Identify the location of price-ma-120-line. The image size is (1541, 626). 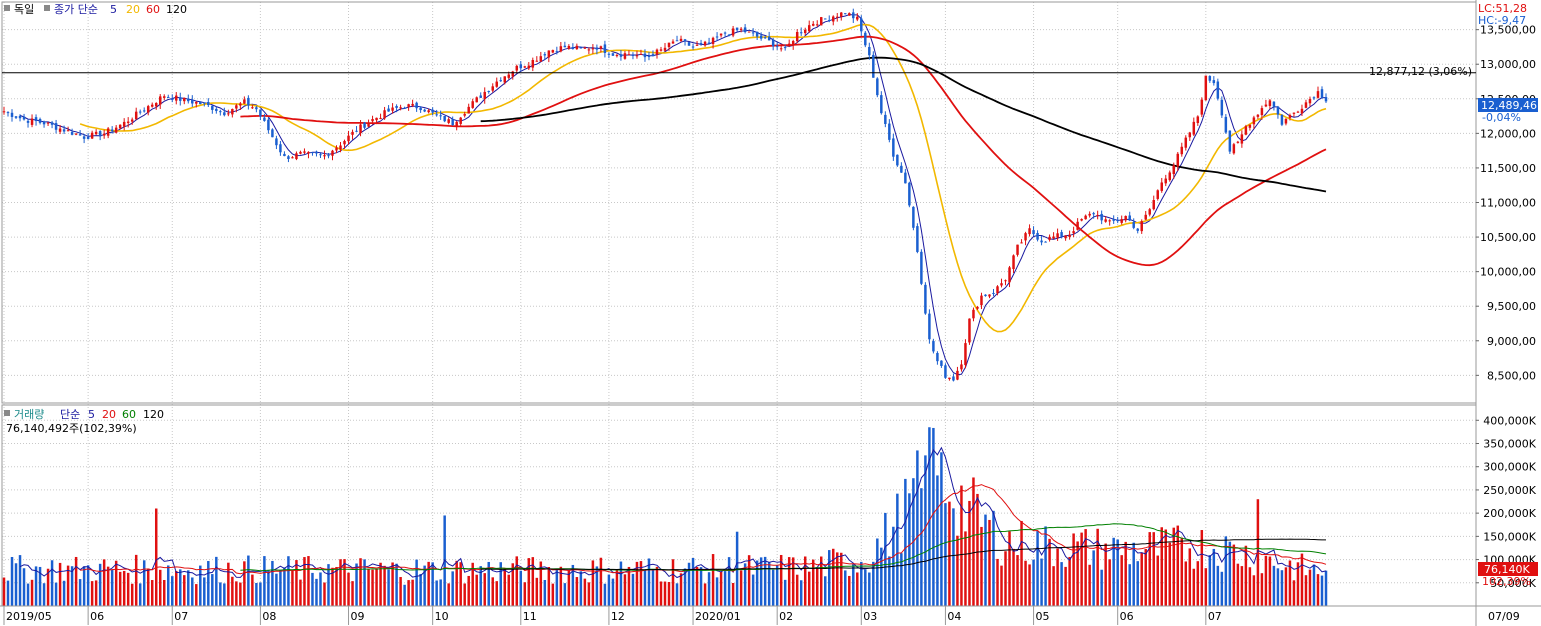
(903, 124).